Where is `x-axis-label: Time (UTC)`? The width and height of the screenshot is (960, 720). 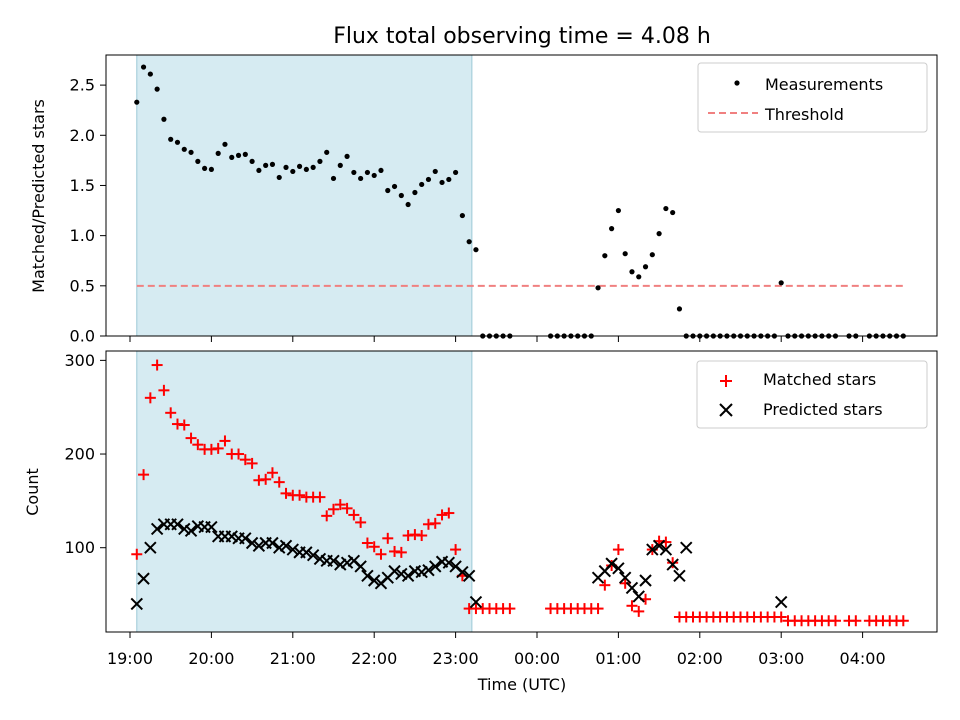 x-axis-label: Time (UTC) is located at coordinates (521, 684).